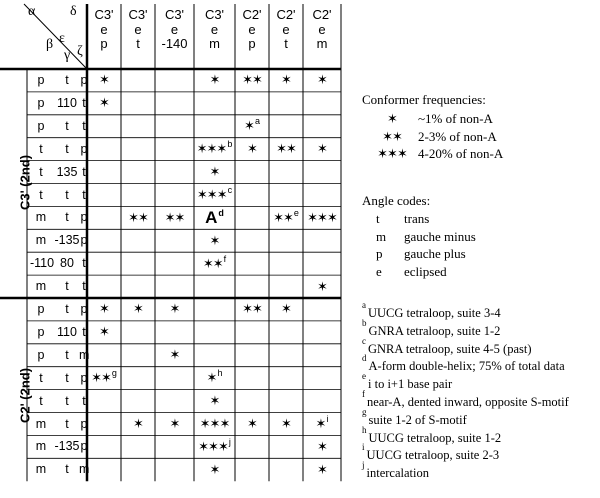  I want to click on footnote-key: c, so click(364, 340).